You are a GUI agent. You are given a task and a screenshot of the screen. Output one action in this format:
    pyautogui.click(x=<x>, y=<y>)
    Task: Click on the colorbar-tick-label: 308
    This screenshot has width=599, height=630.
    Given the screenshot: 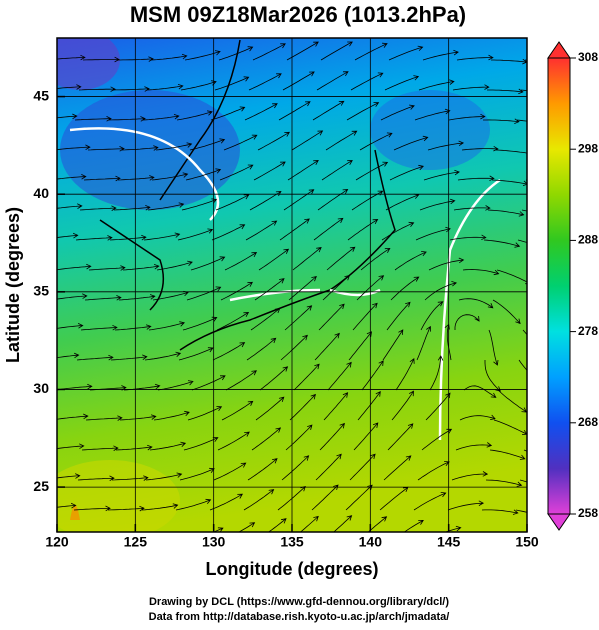 What is the action you would take?
    pyautogui.click(x=588, y=57)
    